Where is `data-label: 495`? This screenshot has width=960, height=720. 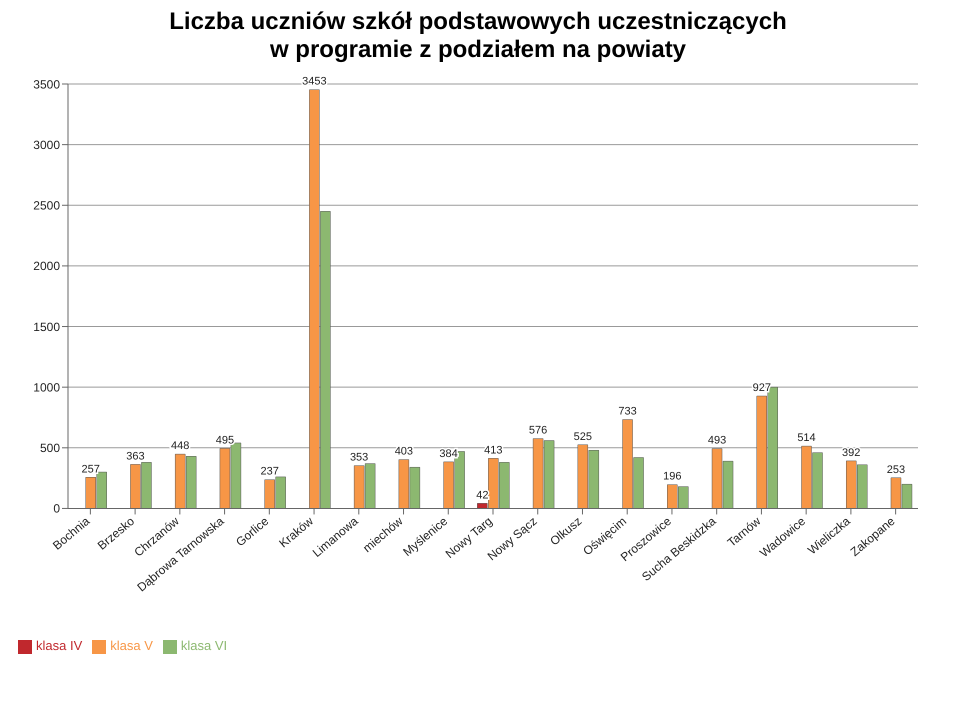 data-label: 495 is located at coordinates (225, 440).